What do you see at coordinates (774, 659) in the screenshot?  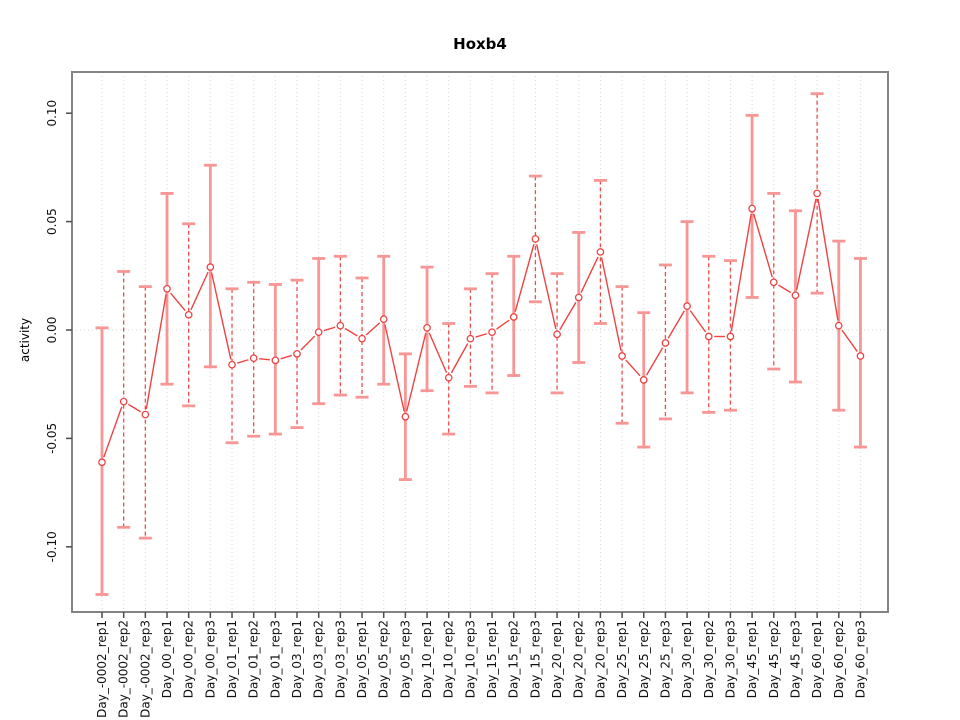 I see `x-tick-label: Day_45_rep2` at bounding box center [774, 659].